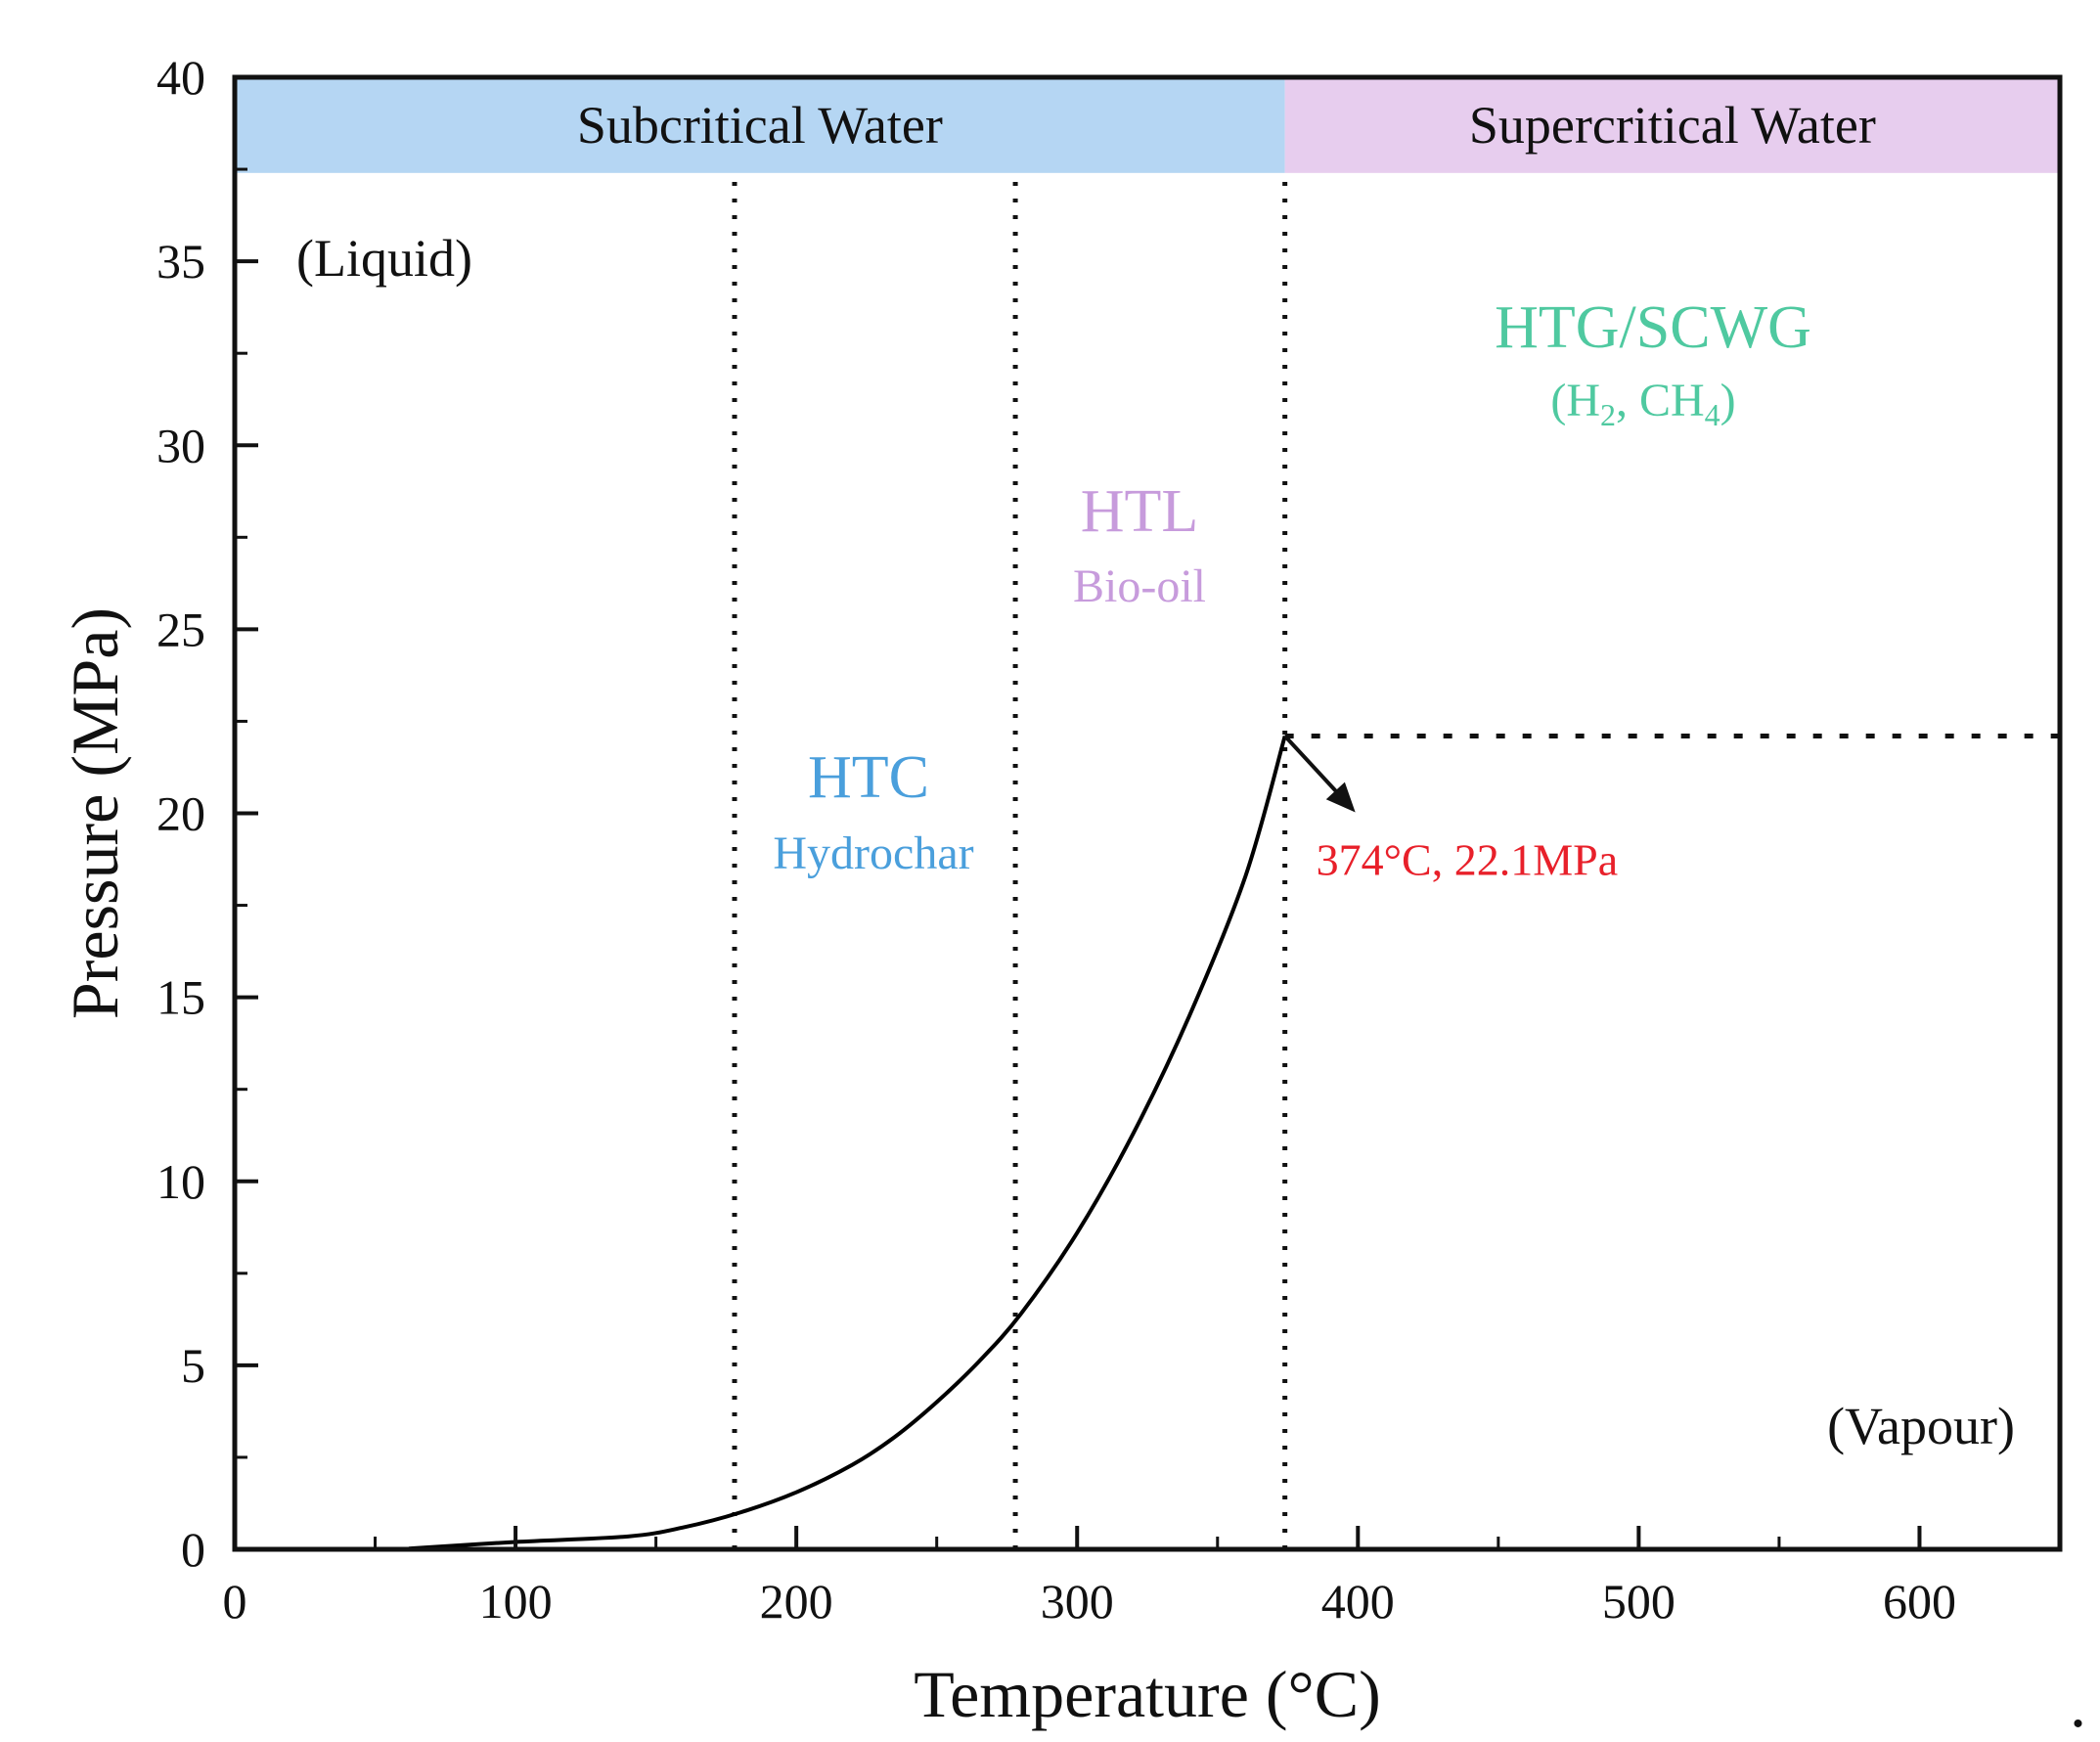  Describe the element at coordinates (193, 1549) in the screenshot. I see `y-tick-label: 0` at that location.